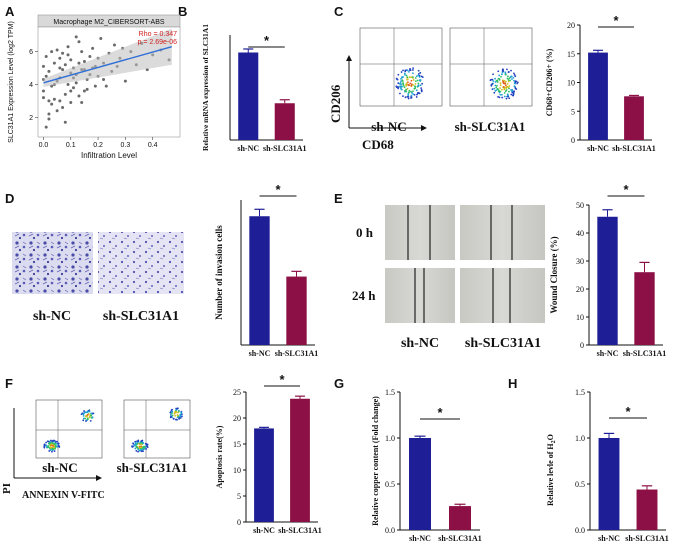 The height and width of the screenshot is (549, 685). I want to click on panel-h-bar-chart: 0.0 0.5 1.0 1.5 sh-NC sh-SLC31A1 *, so click(622, 465).